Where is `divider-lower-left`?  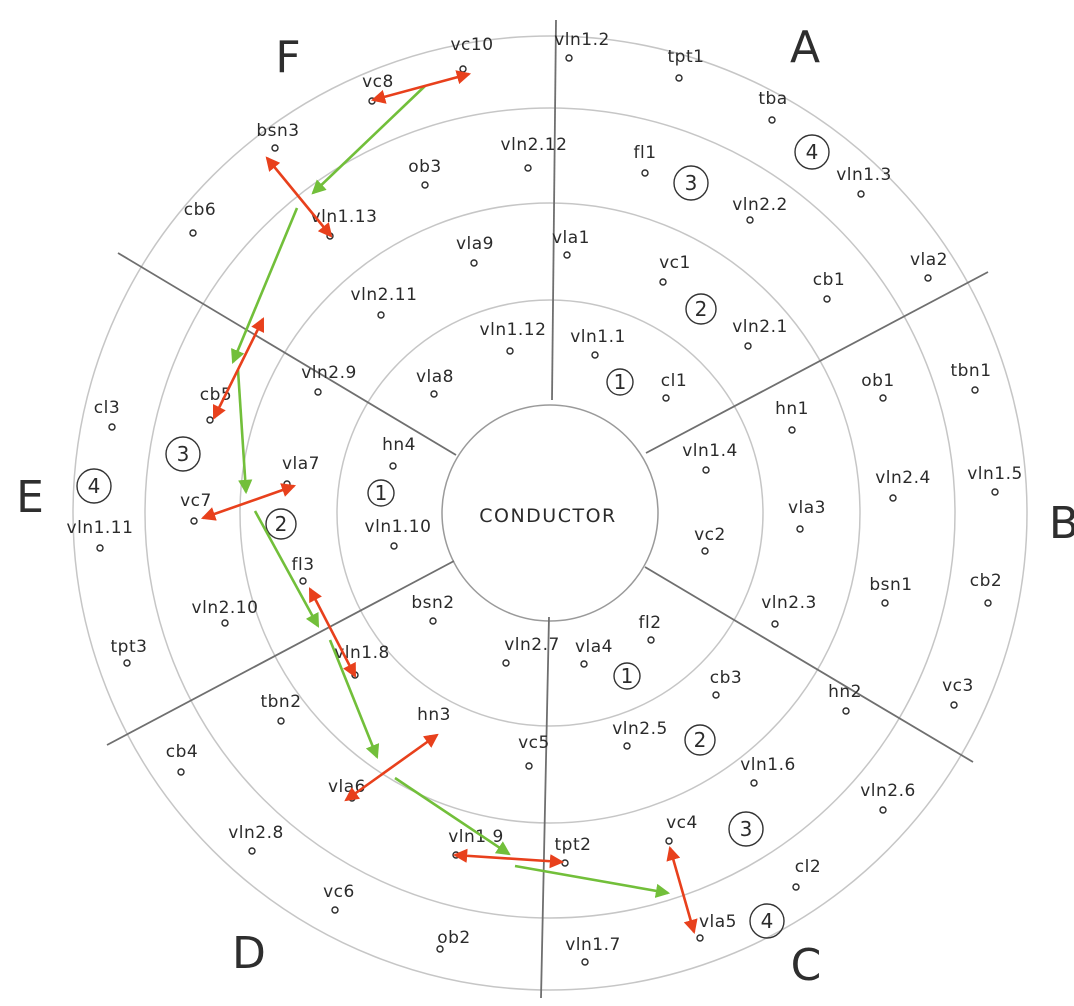 divider-lower-left is located at coordinates (280, 653).